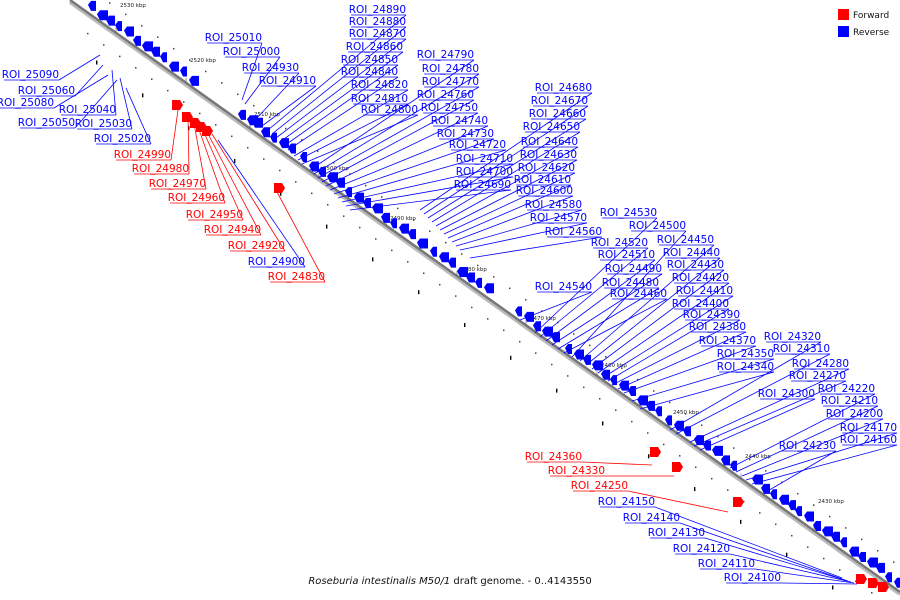  What do you see at coordinates (817, 376) in the screenshot?
I see `gene-label: ROI_24270` at bounding box center [817, 376].